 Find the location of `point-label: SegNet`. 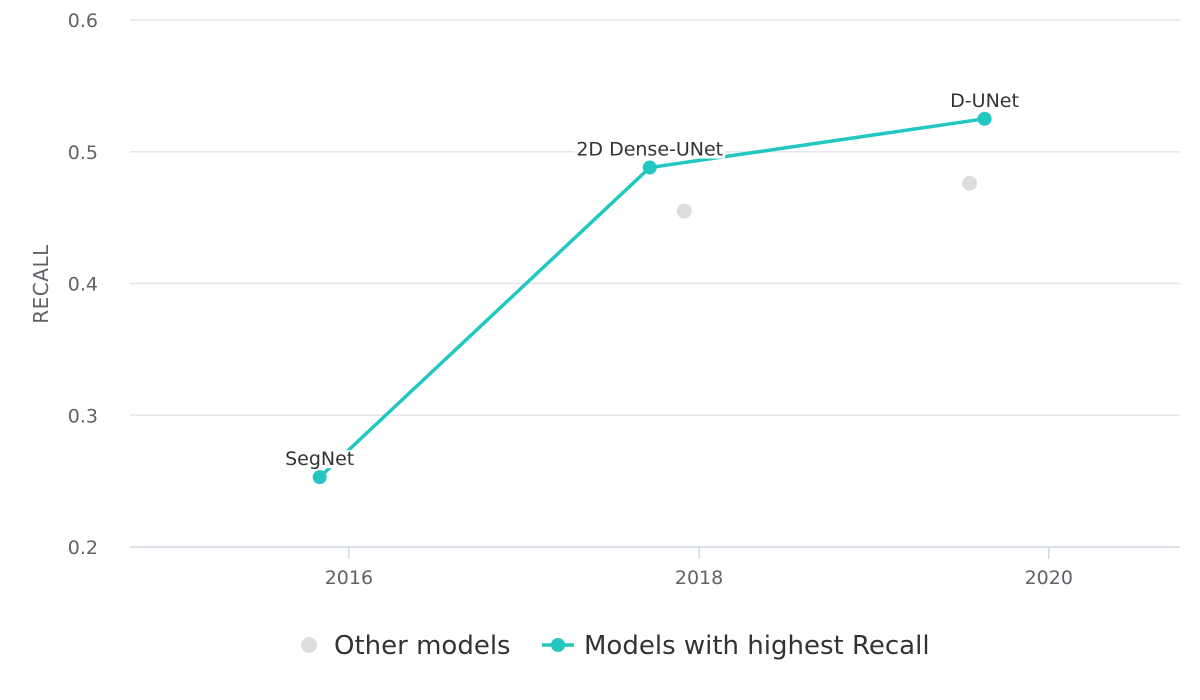

point-label: SegNet is located at coordinates (319, 459).